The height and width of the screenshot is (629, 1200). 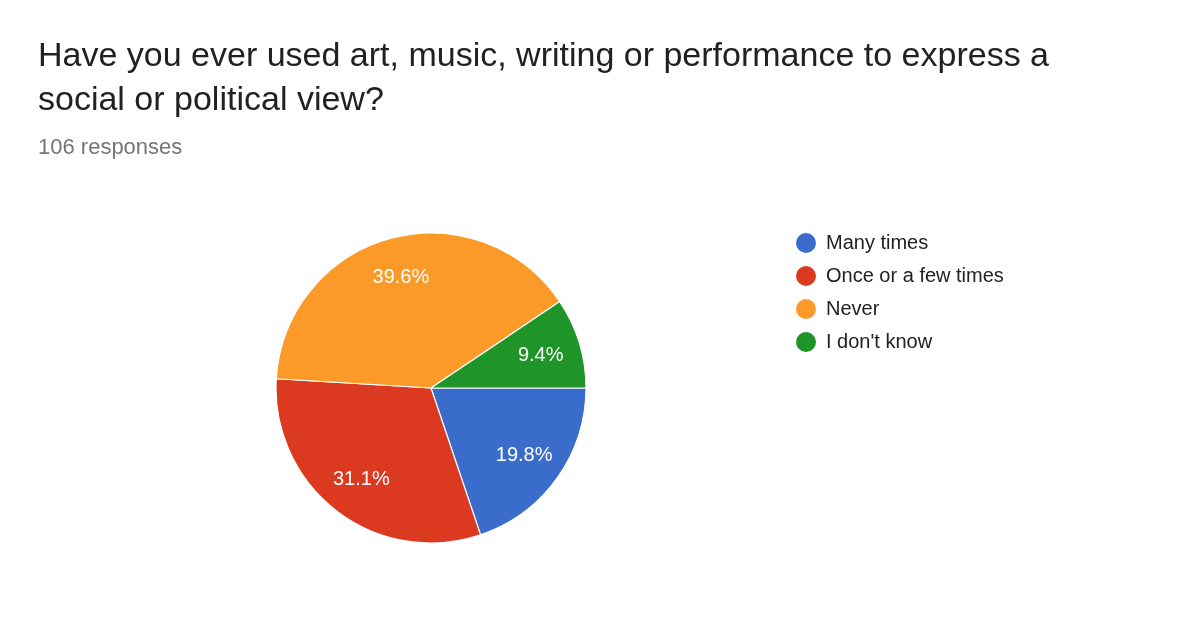 What do you see at coordinates (853, 308) in the screenshot?
I see `legend-label: Never` at bounding box center [853, 308].